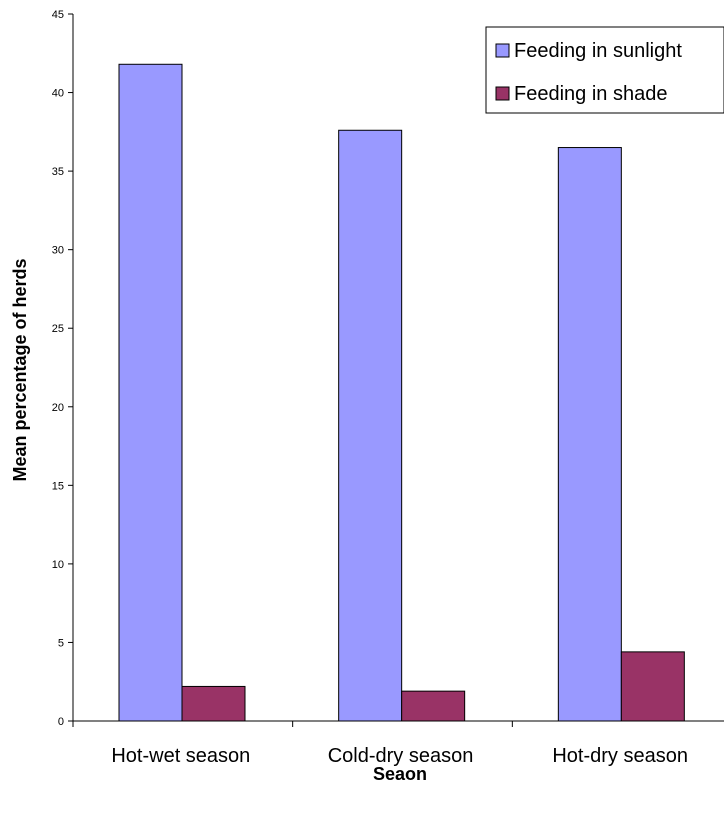 This screenshot has width=724, height=814. What do you see at coordinates (400, 774) in the screenshot?
I see `x-axis-title: Seaon` at bounding box center [400, 774].